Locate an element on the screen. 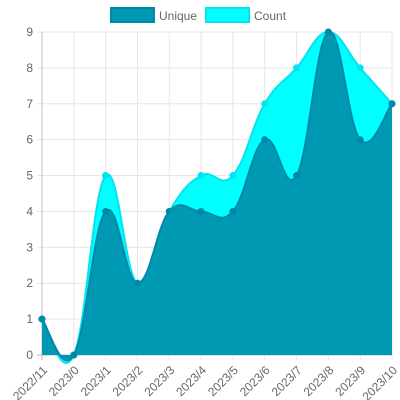 This screenshot has width=400, height=400. legend-swatch-unique is located at coordinates (132, 15).